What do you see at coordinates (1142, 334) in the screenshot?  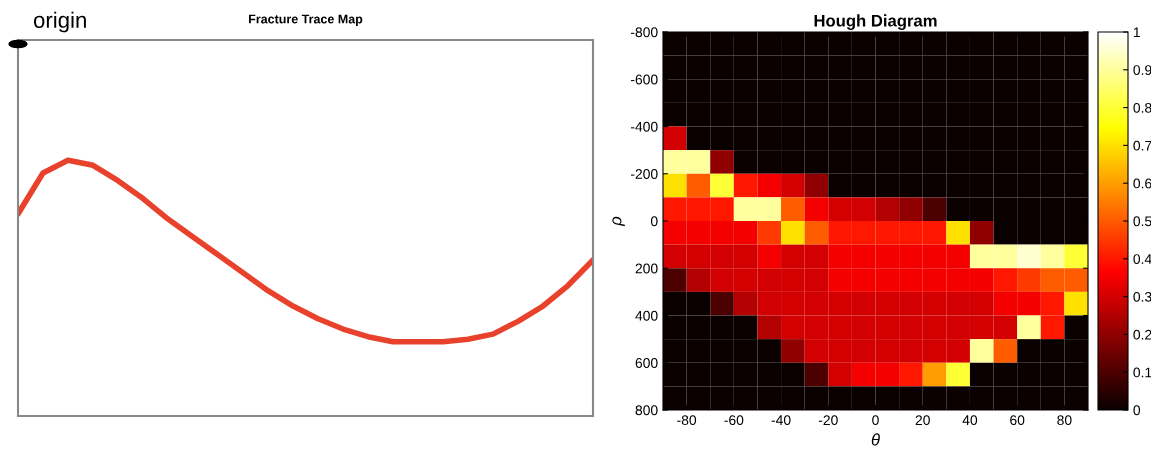 I see `color-bar-label: 0.2` at bounding box center [1142, 334].